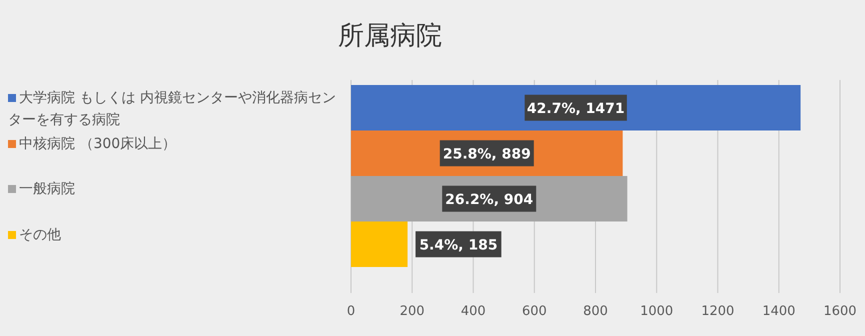 Image resolution: width=865 pixels, height=336 pixels. What do you see at coordinates (47, 189) in the screenshot?
I see `legend-label: 一般病院` at bounding box center [47, 189].